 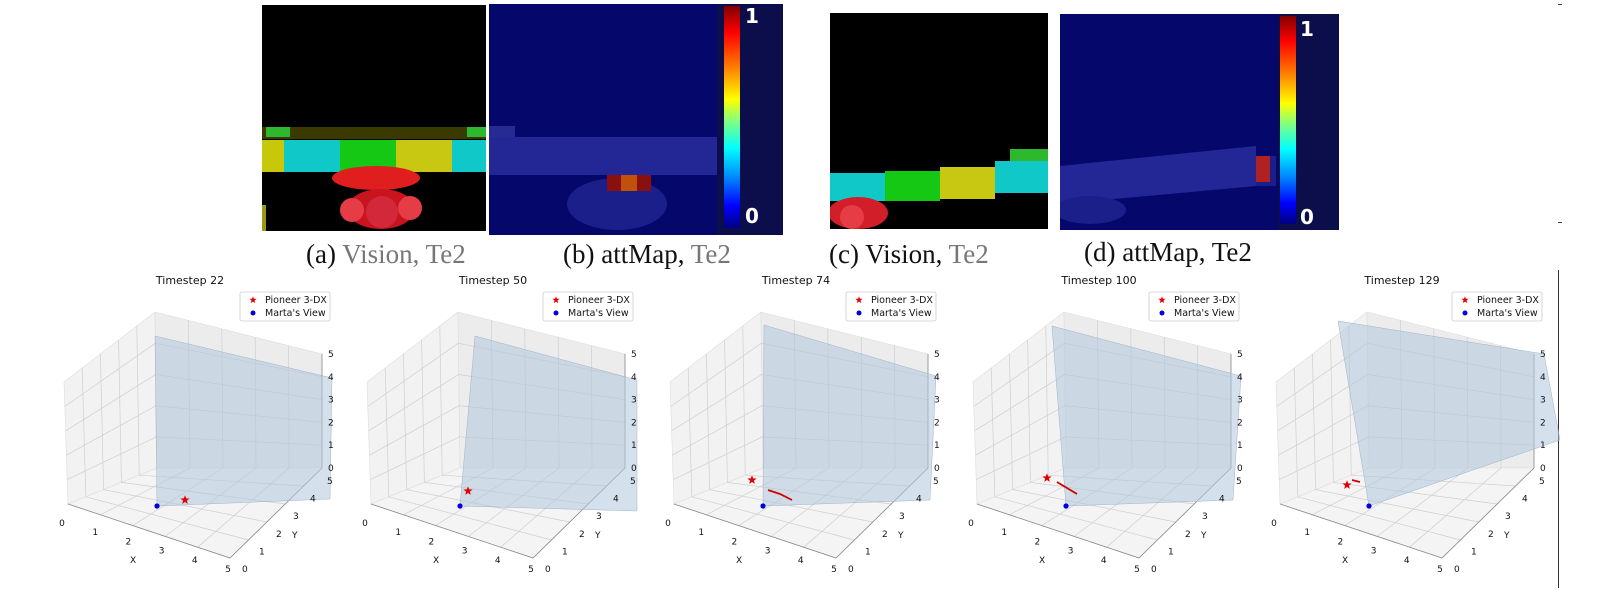 I want to click on attention-map-d-scene, so click(x=1199, y=122).